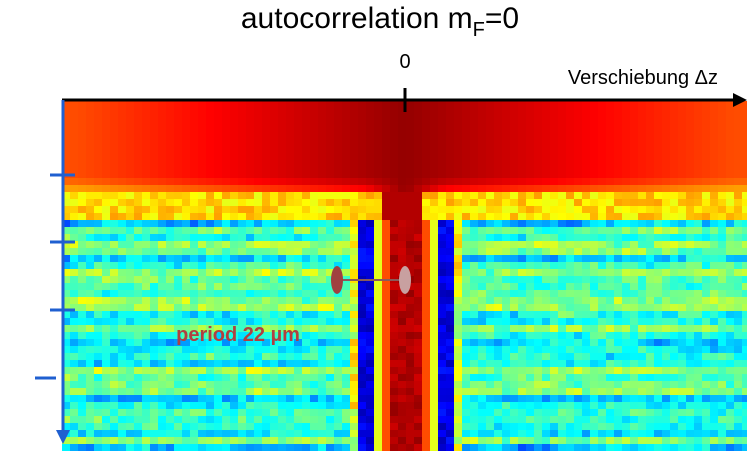  Describe the element at coordinates (55, 276) in the screenshot. I see `y-ticks` at that location.